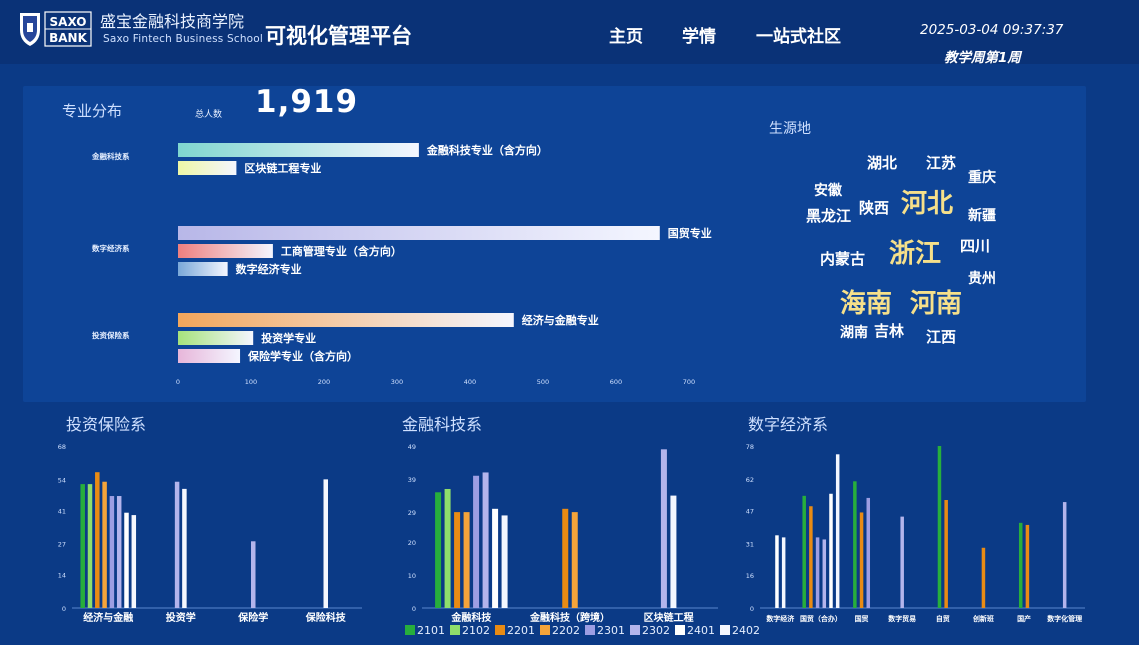  What do you see at coordinates (690, 233) in the screenshot?
I see `major-bar-label: 国贸专业` at bounding box center [690, 233].